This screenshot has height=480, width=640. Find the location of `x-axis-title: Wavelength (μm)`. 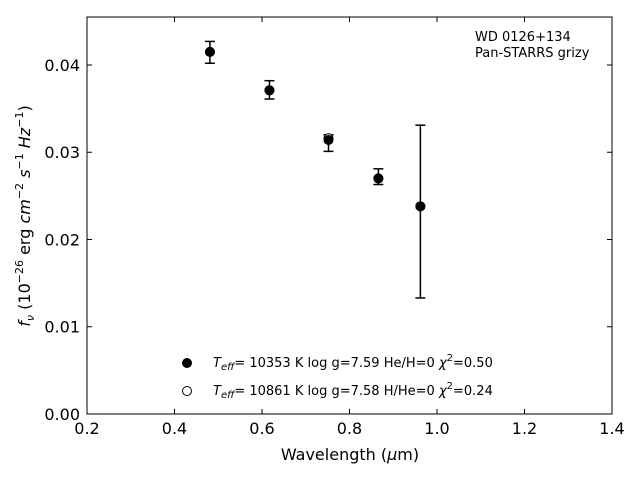

x-axis-title: Wavelength (μm) is located at coordinates (350, 454).